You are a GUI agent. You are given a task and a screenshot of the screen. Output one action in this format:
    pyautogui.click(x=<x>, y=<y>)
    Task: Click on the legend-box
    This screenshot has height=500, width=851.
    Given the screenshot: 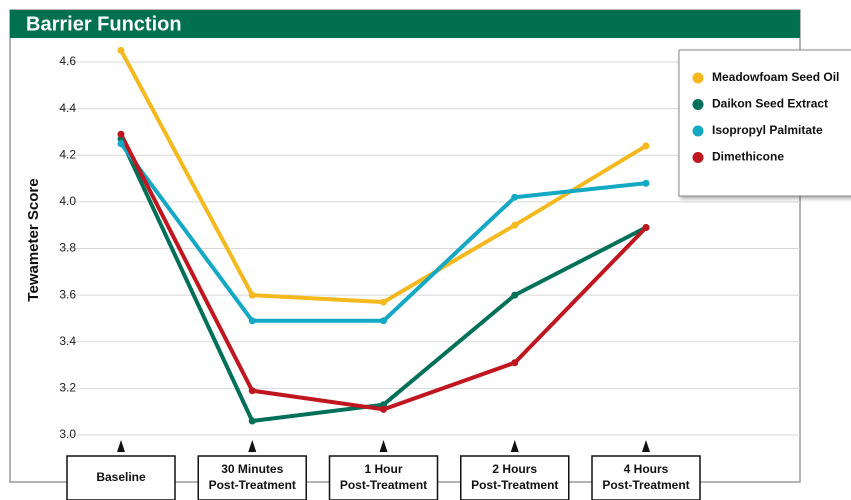 What is the action you would take?
    pyautogui.click(x=764, y=123)
    